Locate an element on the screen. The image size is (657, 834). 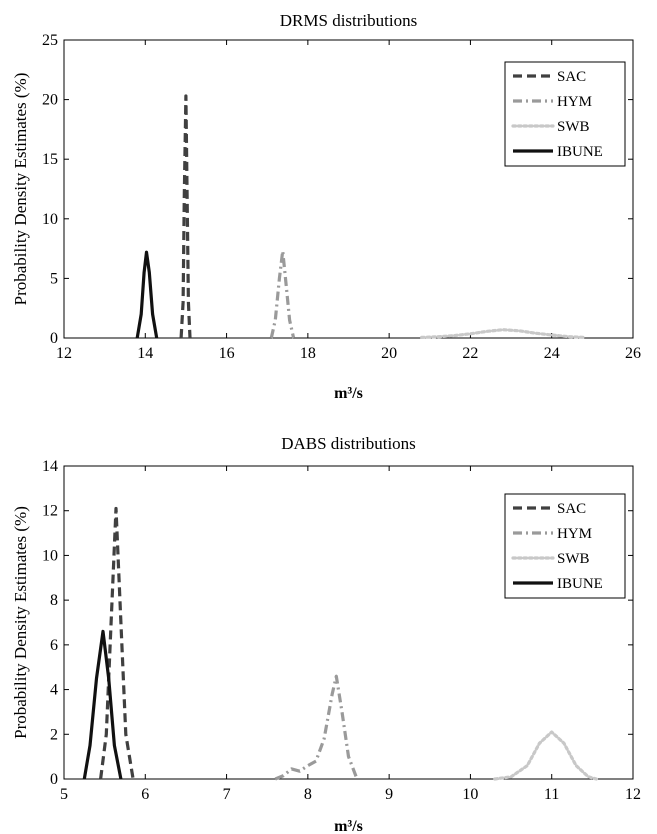
x-tick-label: 26 is located at coordinates (633, 353).